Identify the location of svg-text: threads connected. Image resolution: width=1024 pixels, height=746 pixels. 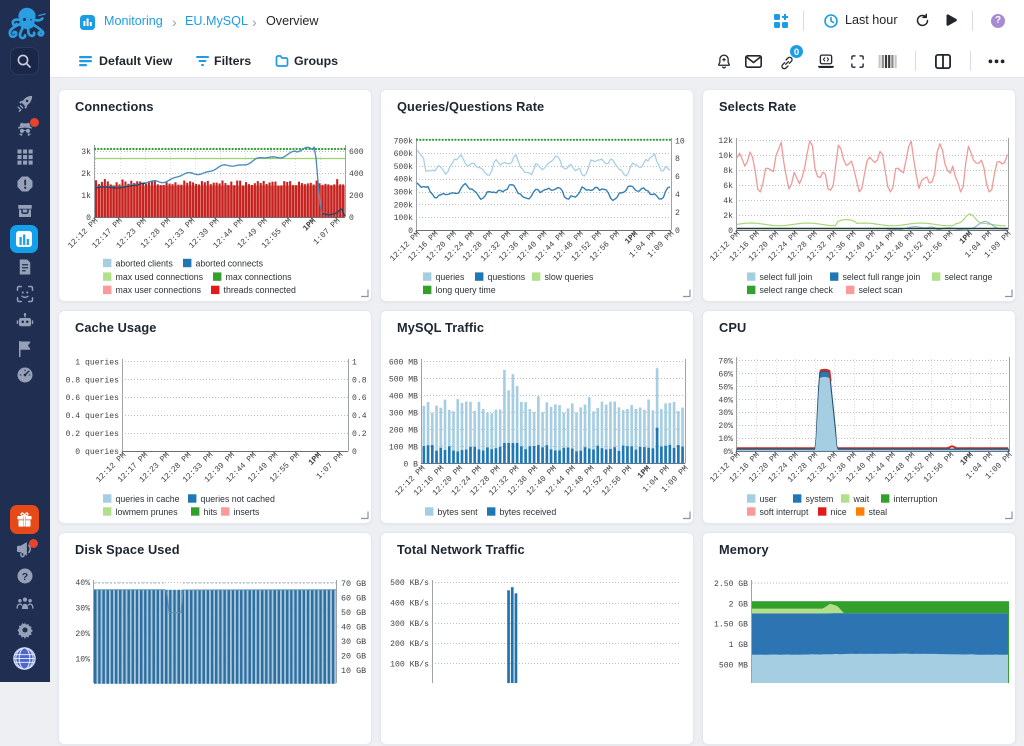
(260, 290).